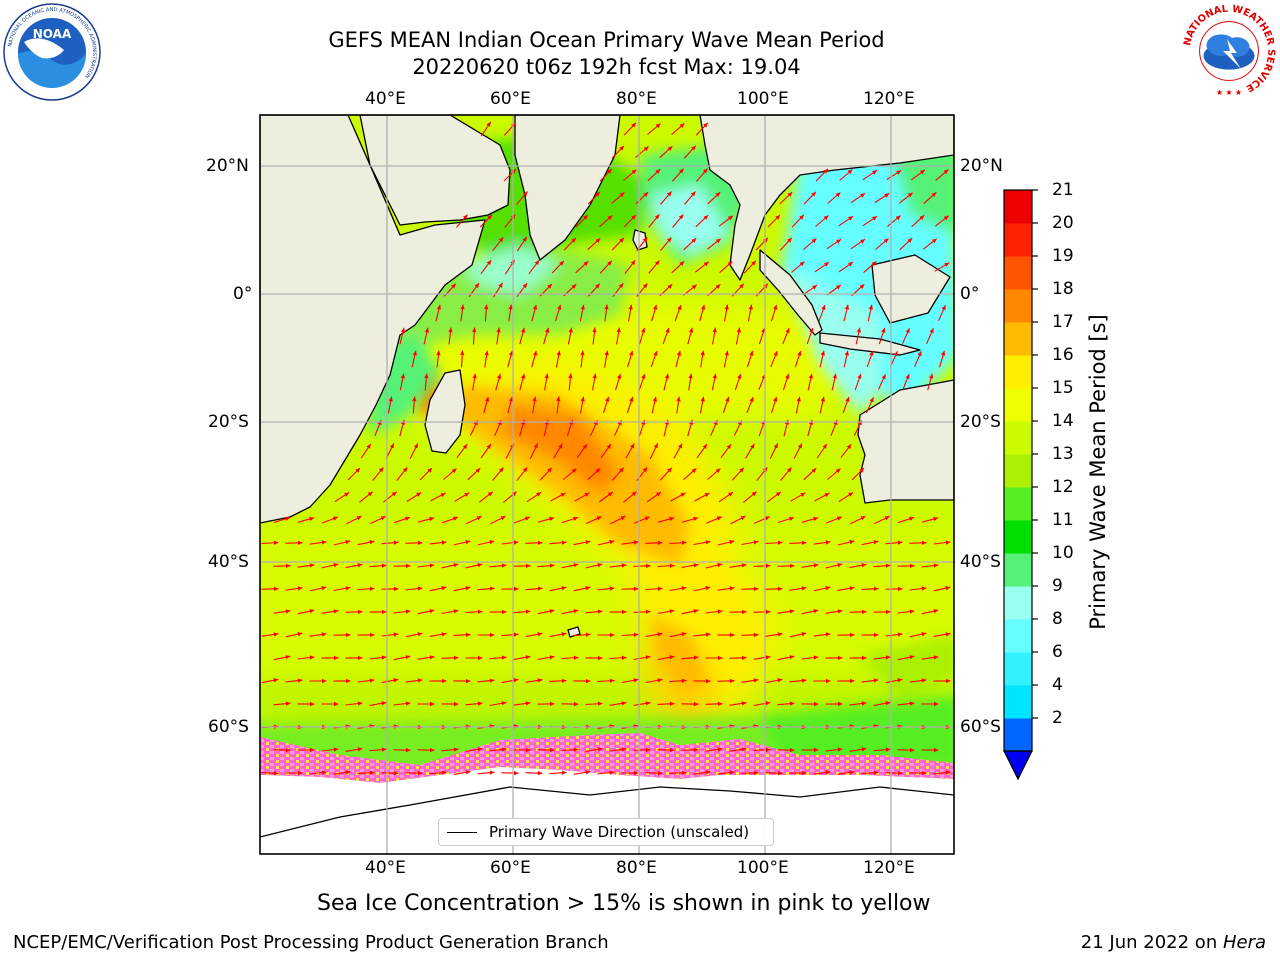  What do you see at coordinates (619, 832) in the screenshot?
I see `legend-label: Primary Wave Direction (unscaled)` at bounding box center [619, 832].